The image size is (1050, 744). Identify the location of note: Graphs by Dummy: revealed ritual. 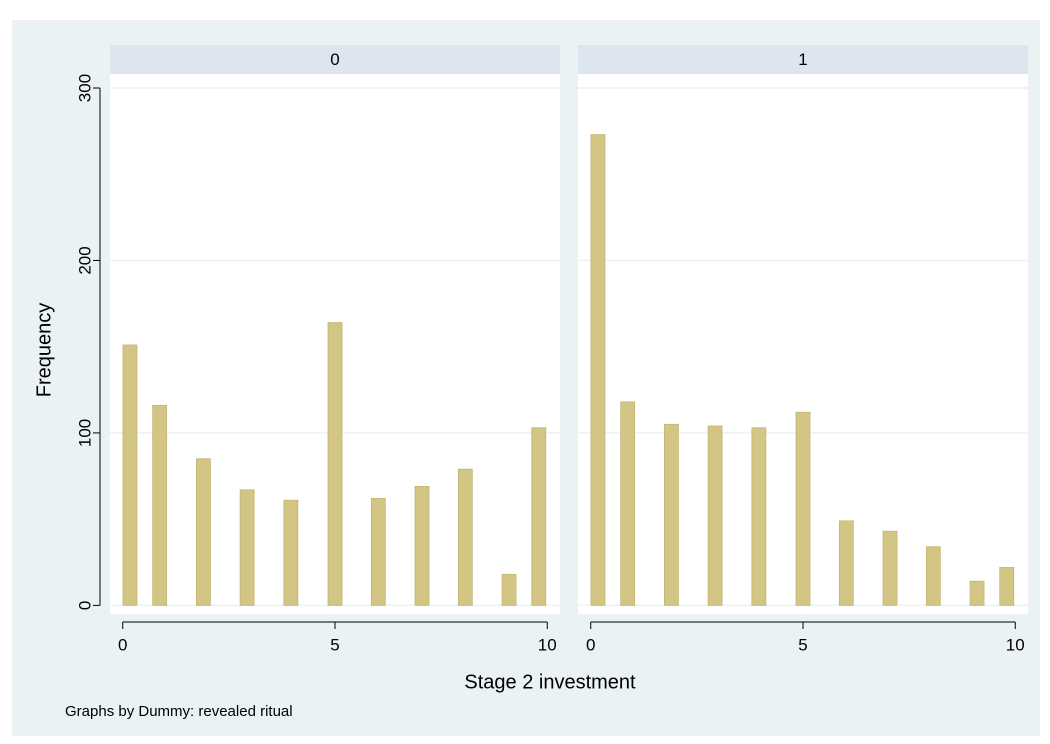
(179, 711).